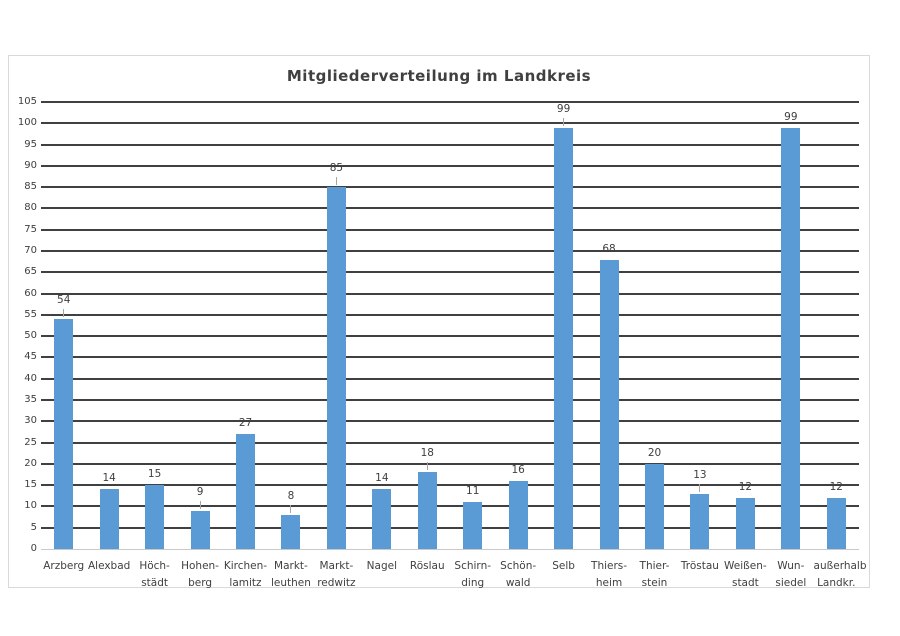  I want to click on y-axis-tick-label: 90, so click(30, 165).